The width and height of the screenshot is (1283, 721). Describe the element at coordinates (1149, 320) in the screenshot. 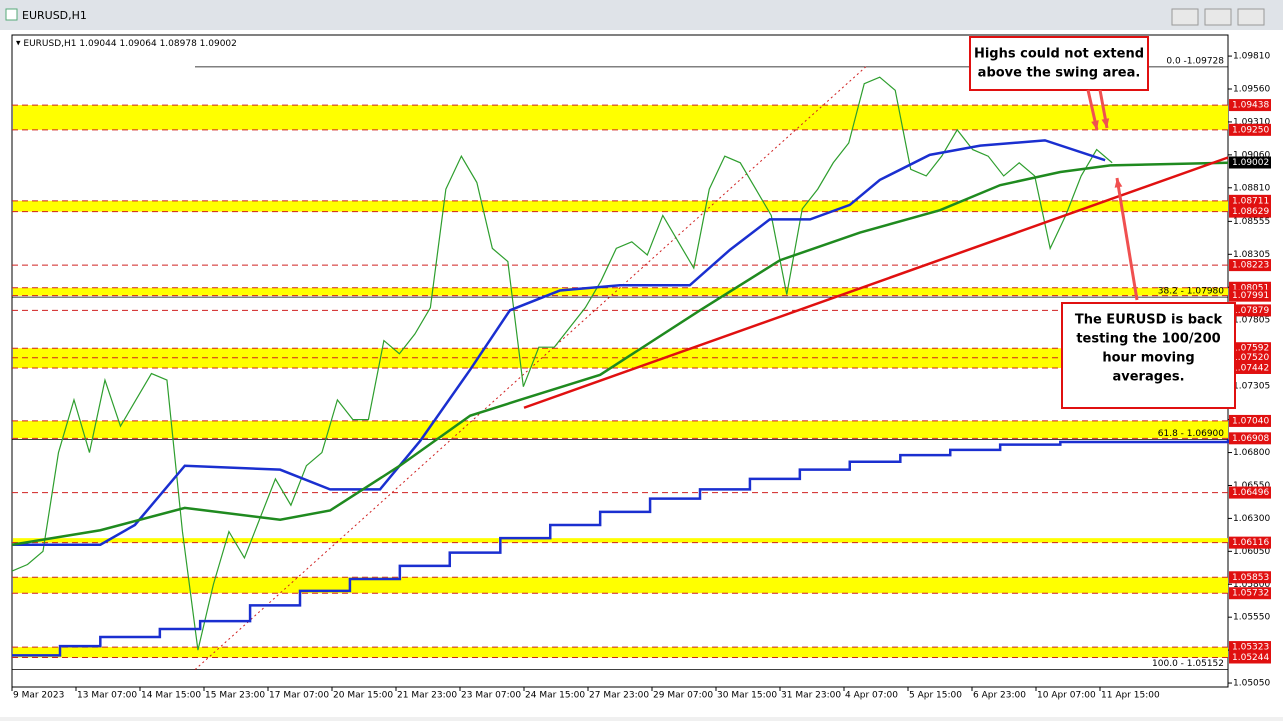

I see `annotation-text: The EURUSD is back` at that location.